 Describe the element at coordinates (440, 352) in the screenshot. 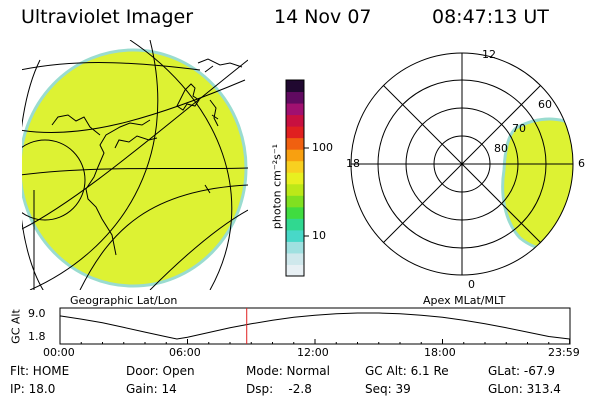

I see `x-tick-label-3: 18:00` at that location.